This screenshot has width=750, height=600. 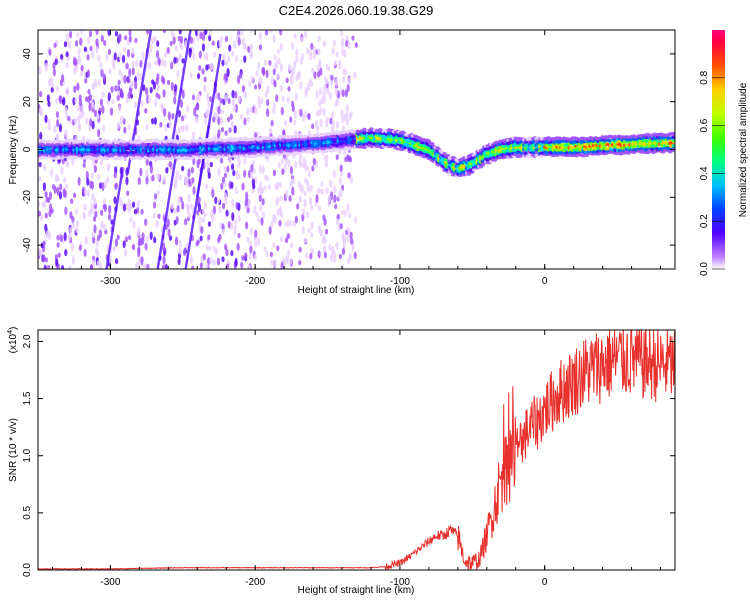 I want to click on snr-y-scale: (x104), so click(x=13, y=340).